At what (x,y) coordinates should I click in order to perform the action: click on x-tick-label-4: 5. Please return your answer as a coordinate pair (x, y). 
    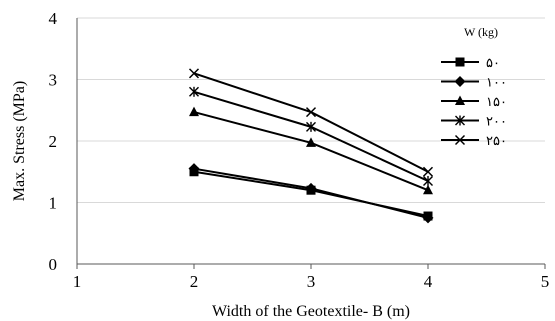
    Looking at the image, I should click on (545, 281).